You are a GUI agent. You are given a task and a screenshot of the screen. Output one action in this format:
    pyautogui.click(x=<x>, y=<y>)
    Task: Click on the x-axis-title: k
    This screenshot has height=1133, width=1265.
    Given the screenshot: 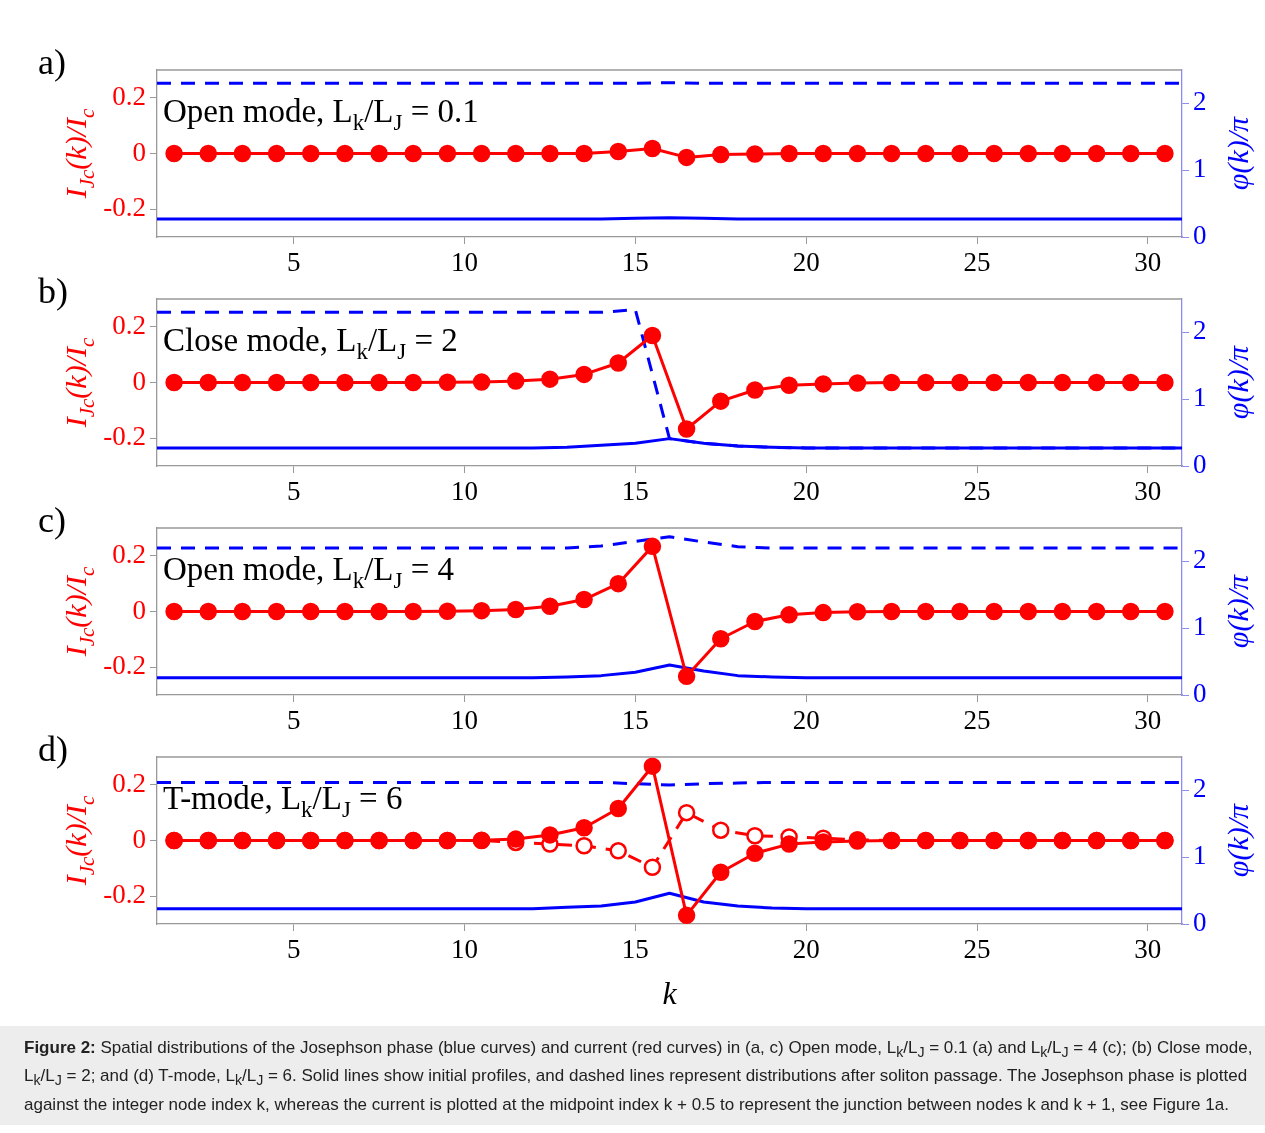 What is the action you would take?
    pyautogui.click(x=670, y=993)
    